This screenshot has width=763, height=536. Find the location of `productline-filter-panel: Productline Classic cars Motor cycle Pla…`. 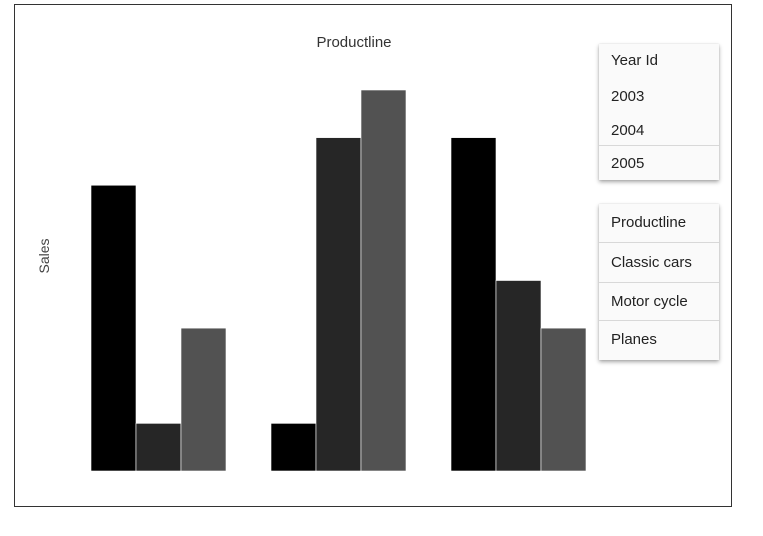

productline-filter-panel: Productline Classic cars Motor cycle Pla… is located at coordinates (659, 282).